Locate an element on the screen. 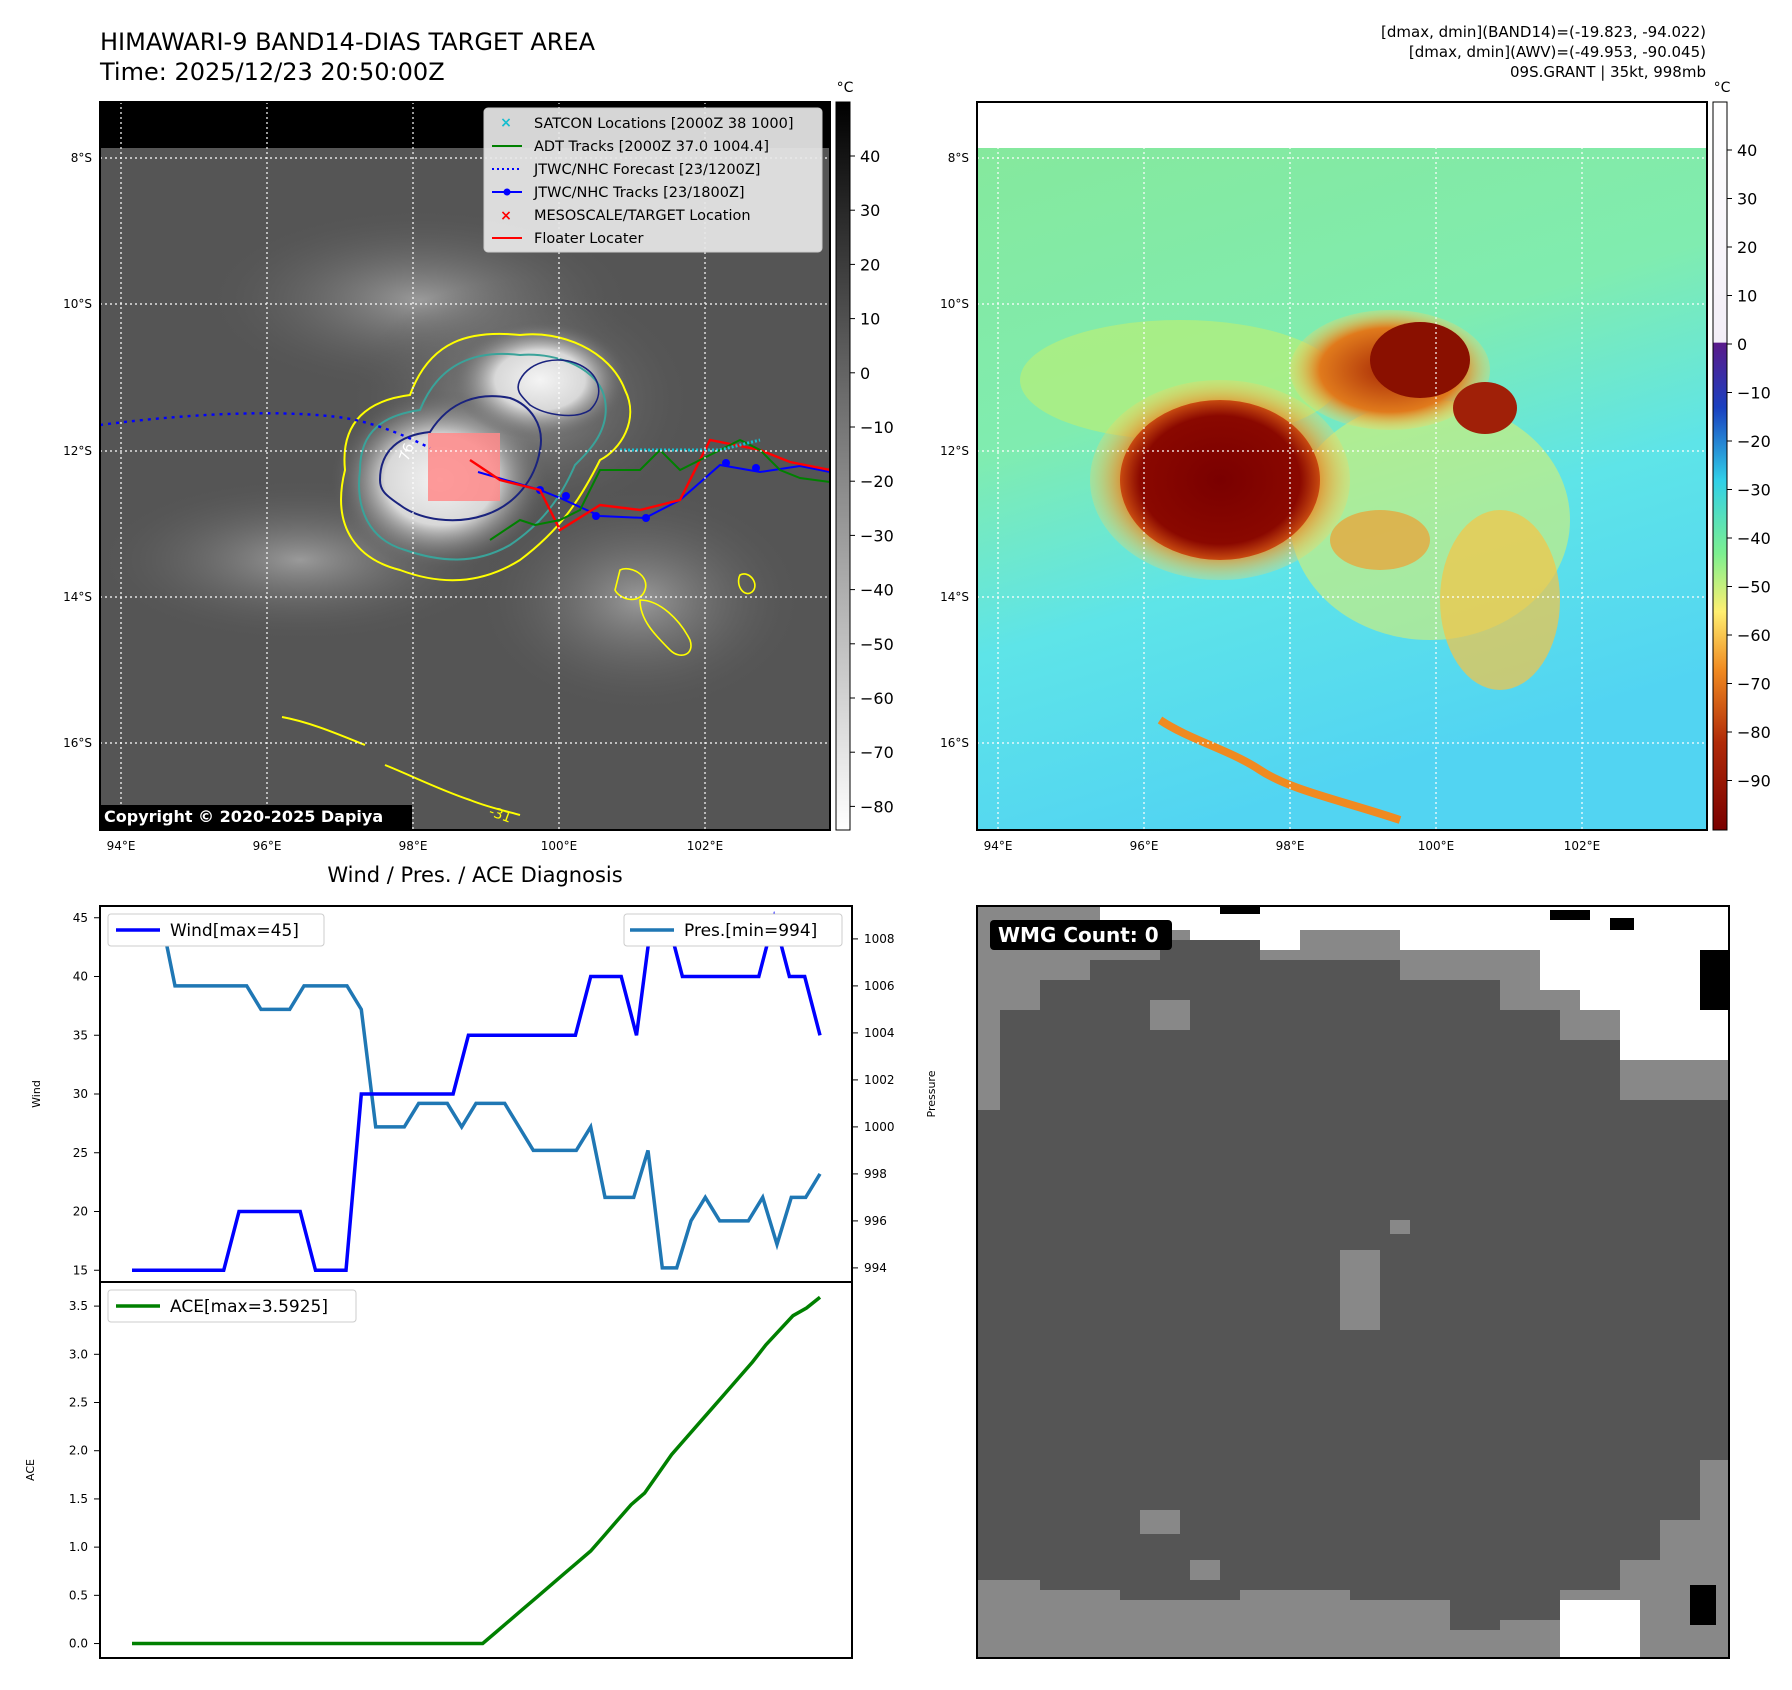  pressure-tick-label: 1000 is located at coordinates (879, 1127).